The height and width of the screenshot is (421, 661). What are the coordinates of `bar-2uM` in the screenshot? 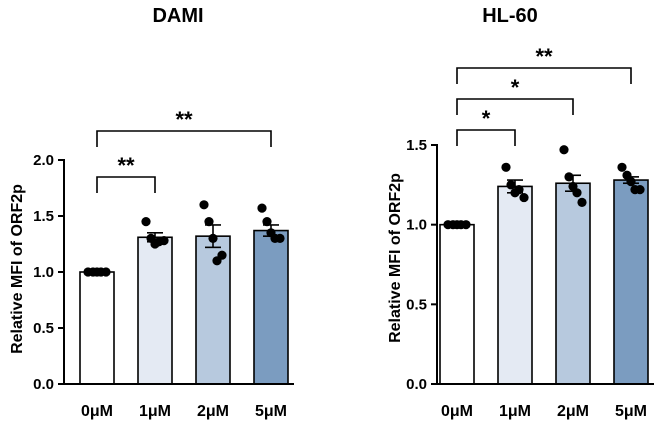 It's located at (573, 283).